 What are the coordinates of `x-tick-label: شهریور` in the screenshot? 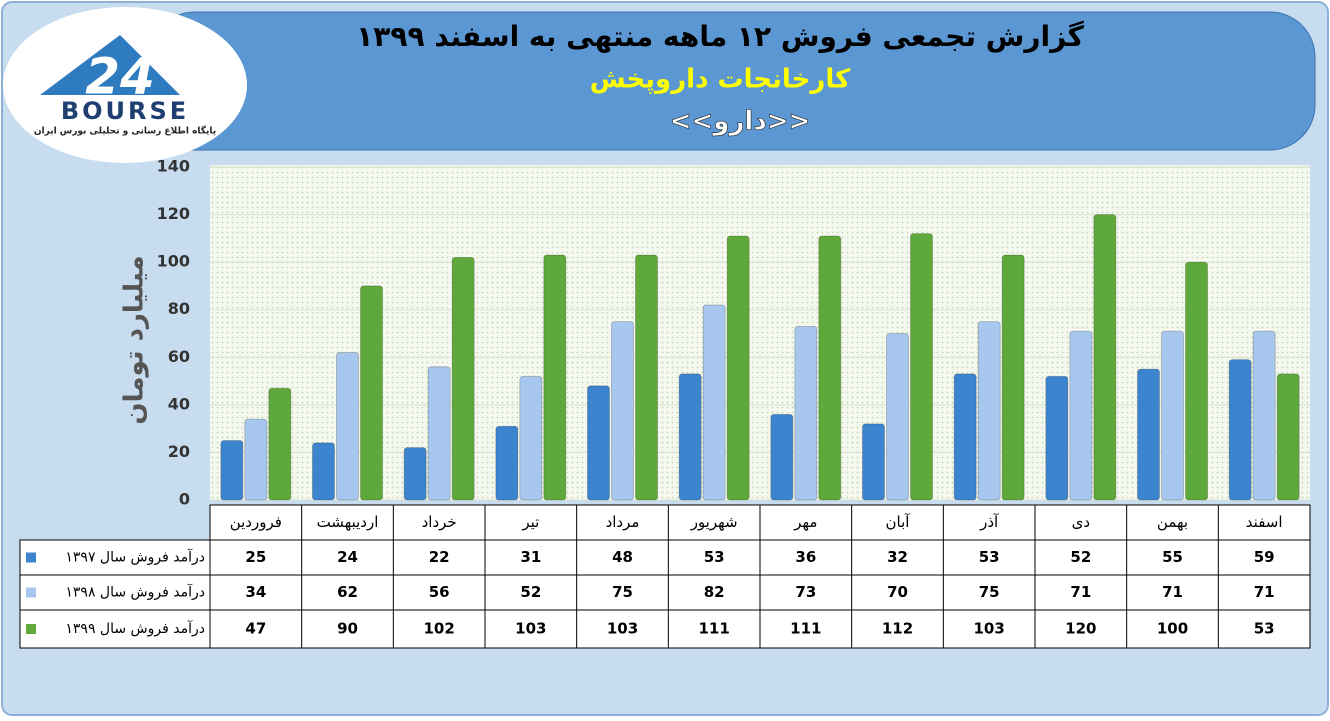 It's located at (714, 522).